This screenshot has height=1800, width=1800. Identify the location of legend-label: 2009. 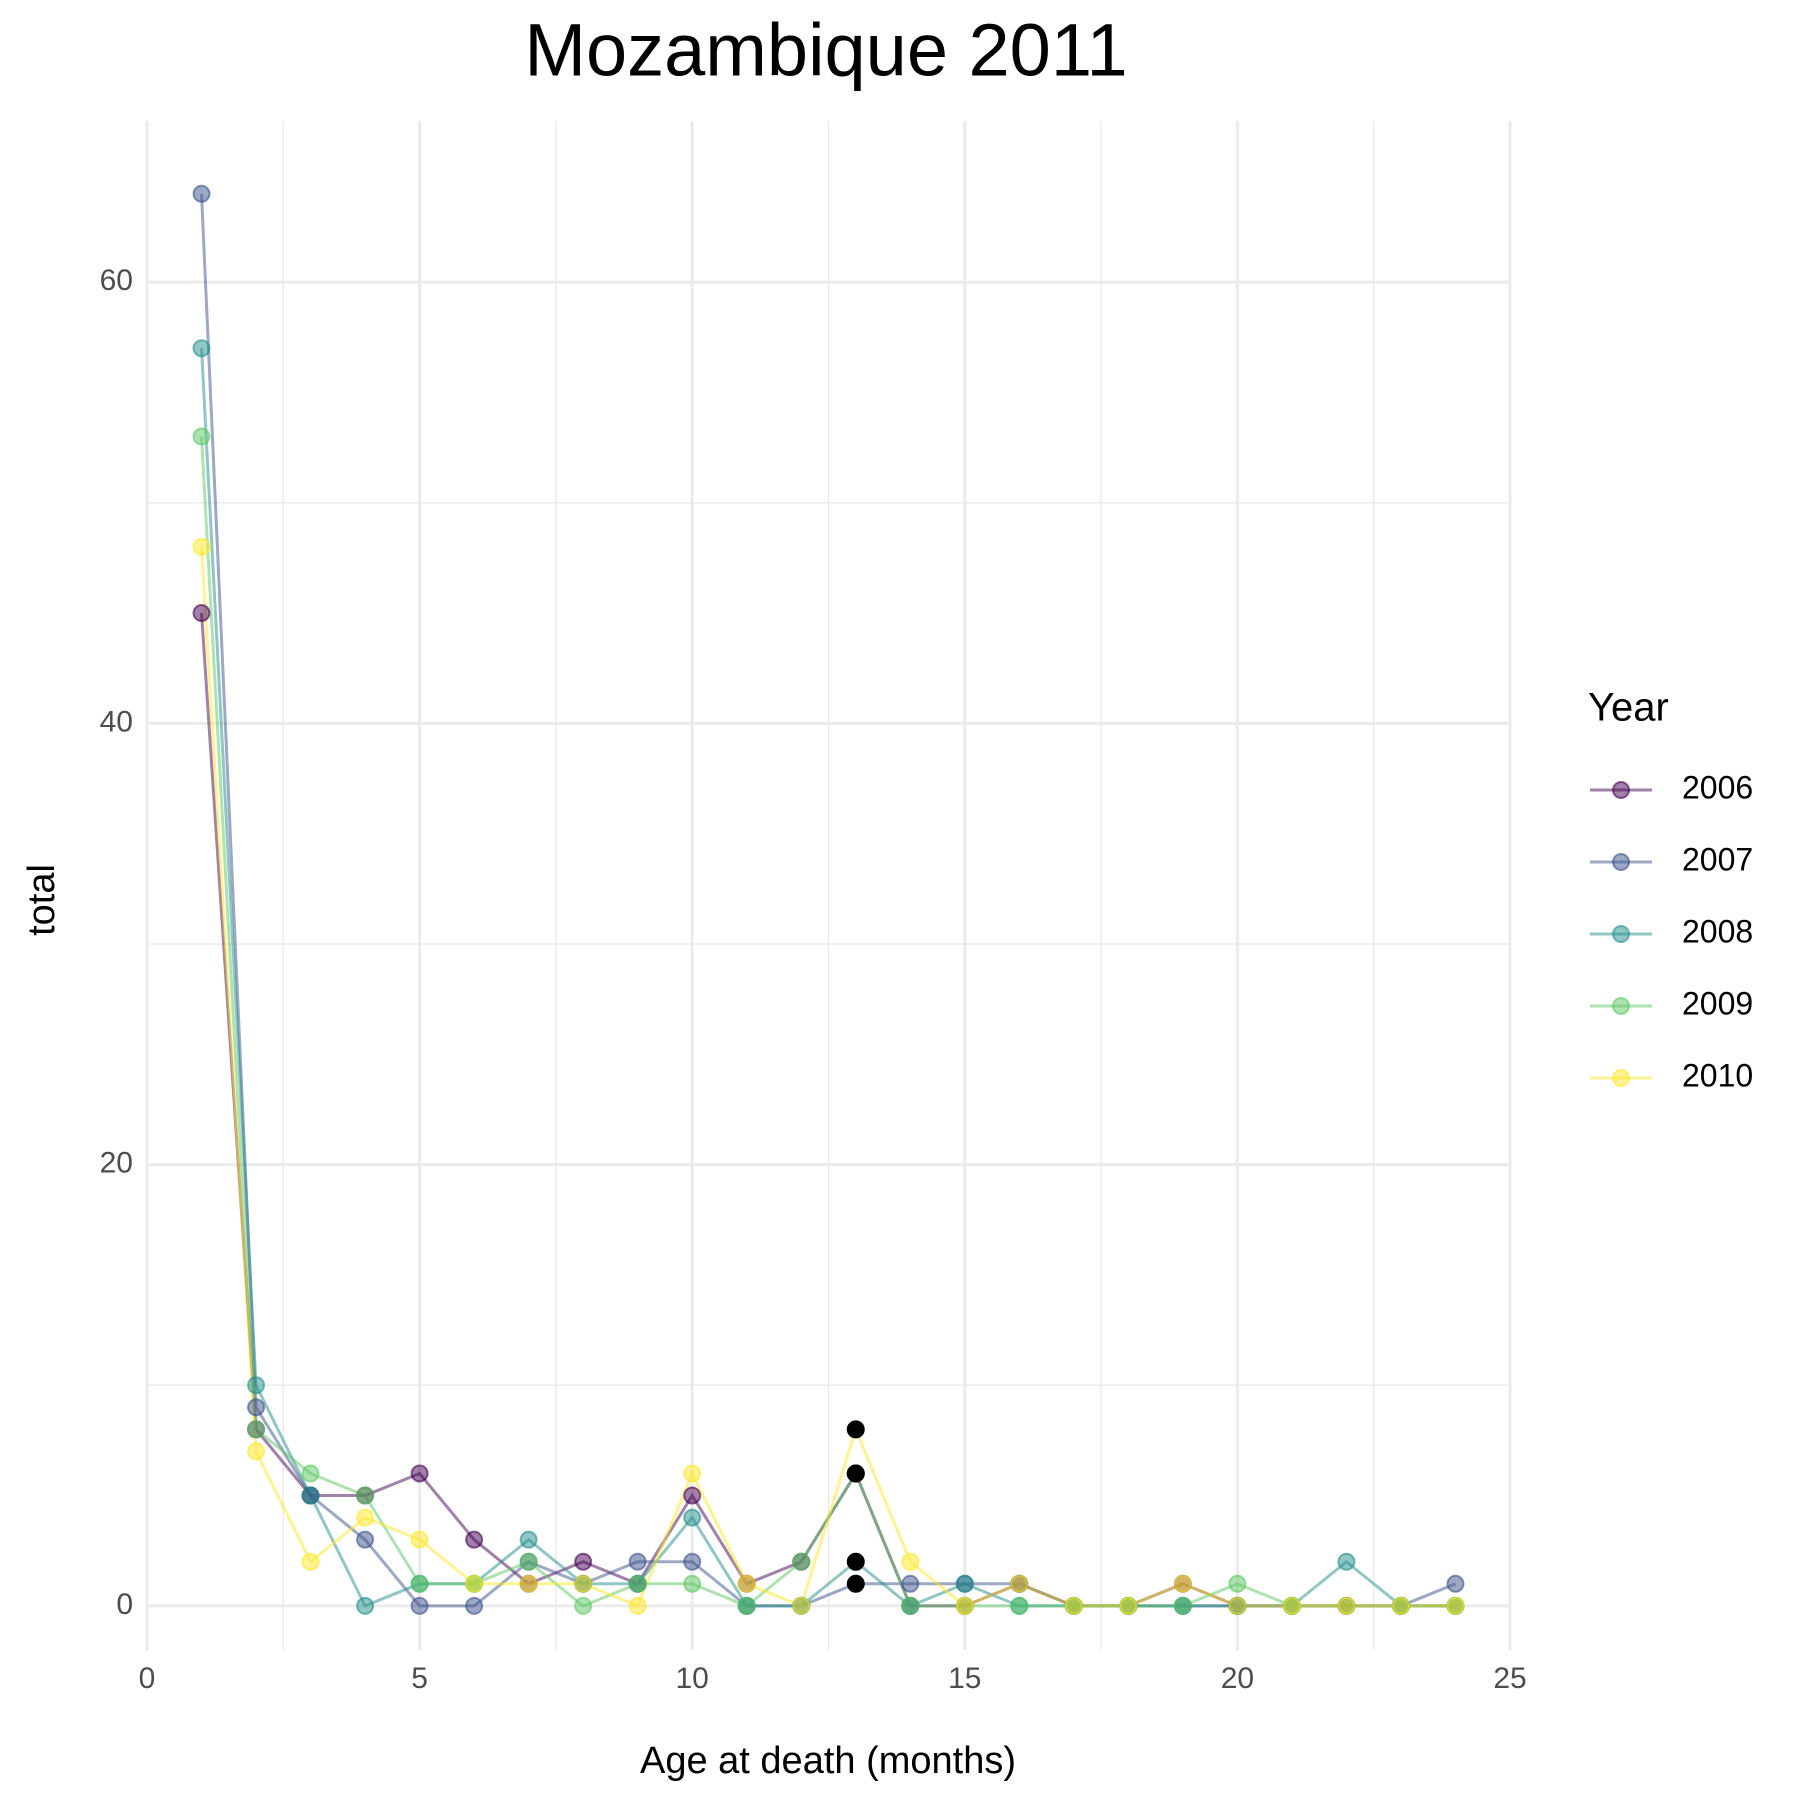
(1717, 1003).